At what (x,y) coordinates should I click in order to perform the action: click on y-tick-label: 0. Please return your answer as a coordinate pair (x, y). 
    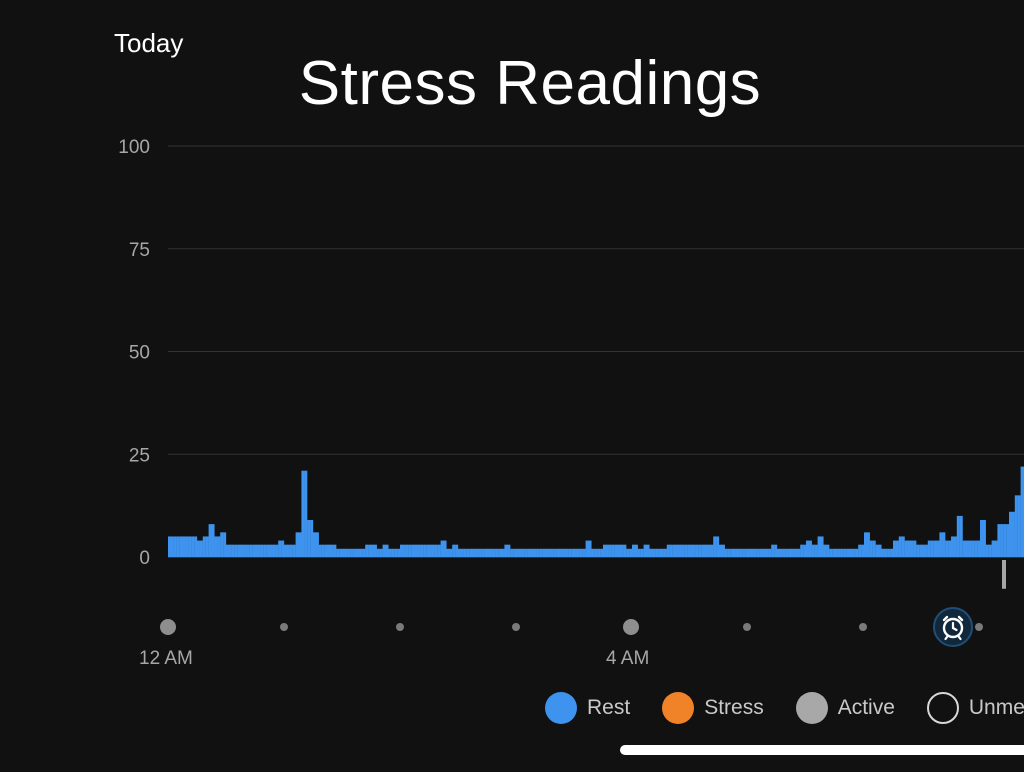
    Looking at the image, I should click on (144, 558).